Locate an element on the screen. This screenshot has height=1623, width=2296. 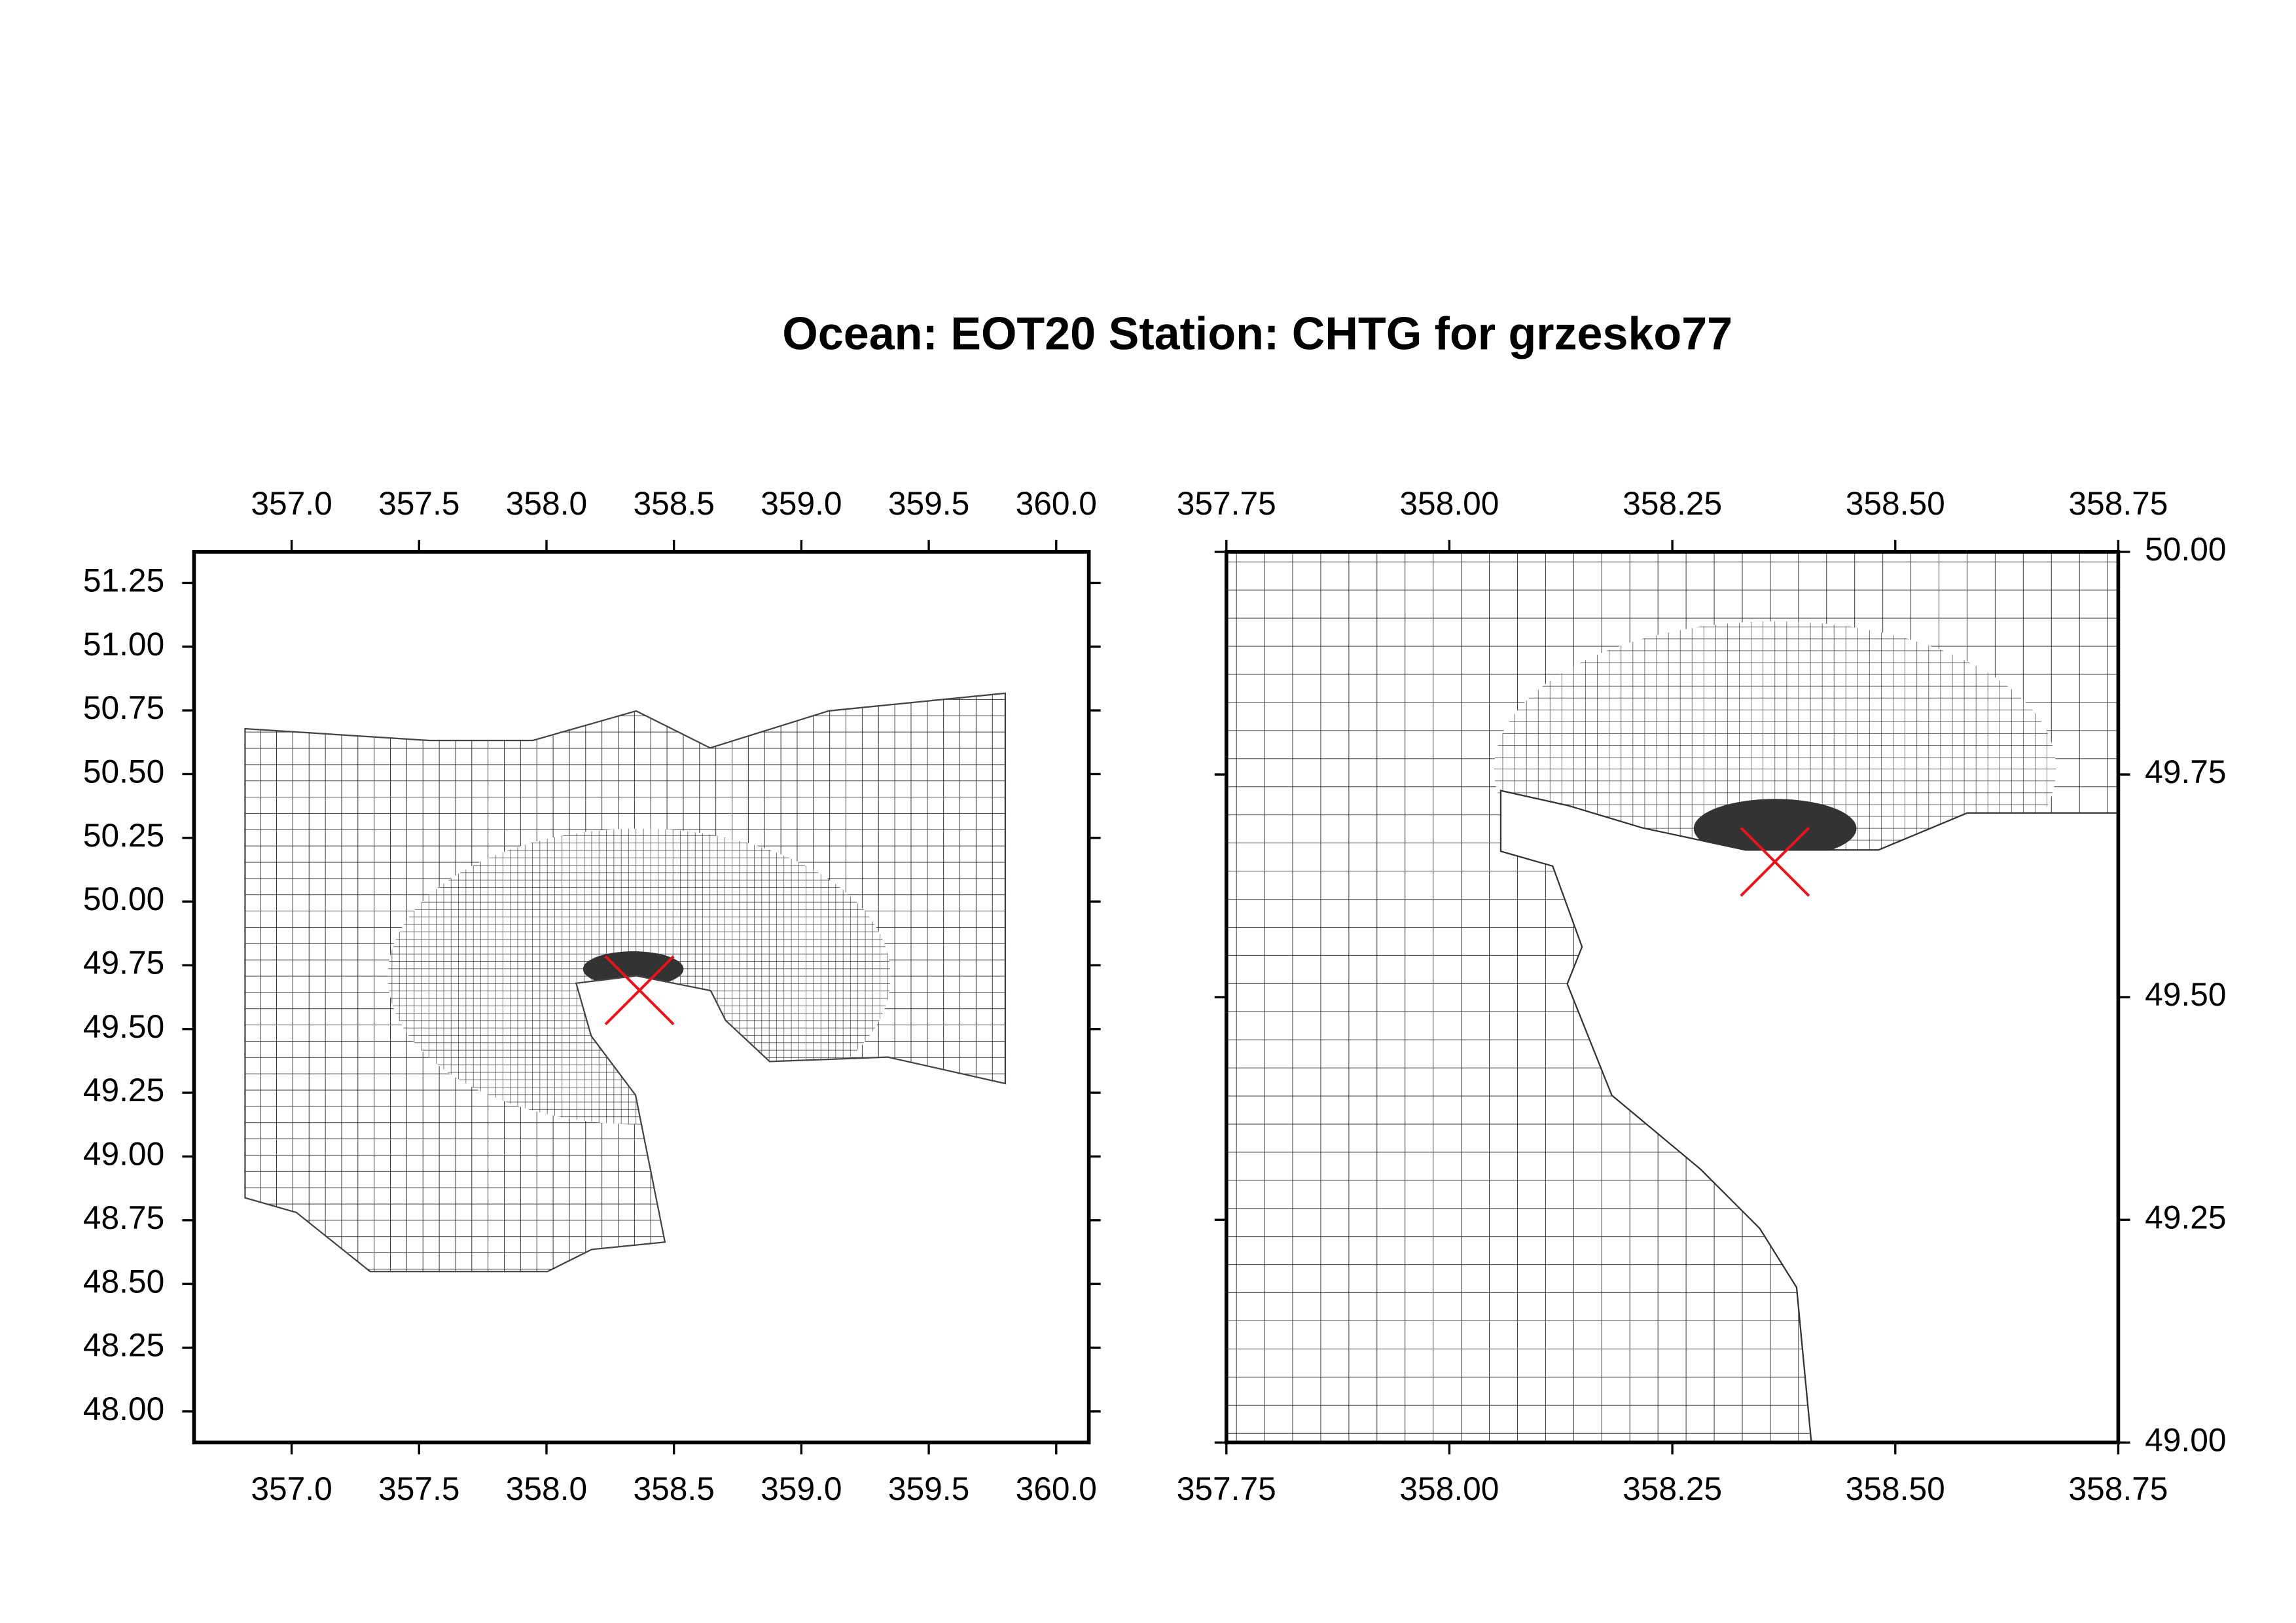
mesh is located at coordinates (625, 982).